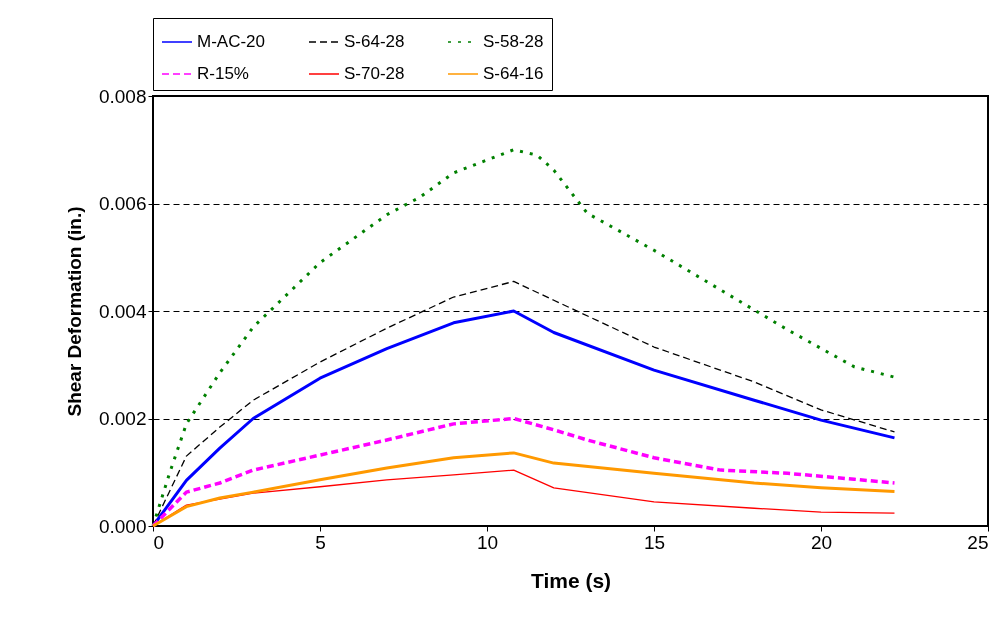 The image size is (1006, 638). Describe the element at coordinates (122, 203) in the screenshot. I see `y-tick-label: 0.006` at that location.